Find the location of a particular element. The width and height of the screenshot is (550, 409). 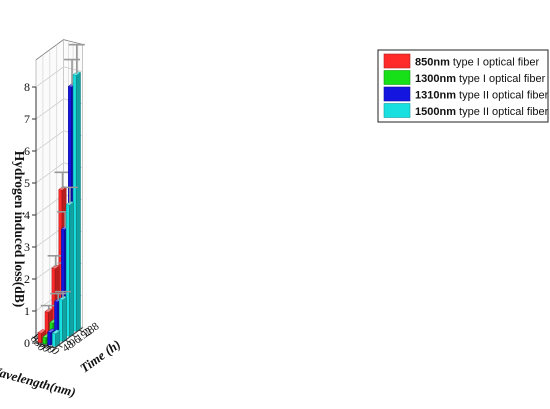

legend-label: 850nm type I optical fiber is located at coordinates (477, 63).